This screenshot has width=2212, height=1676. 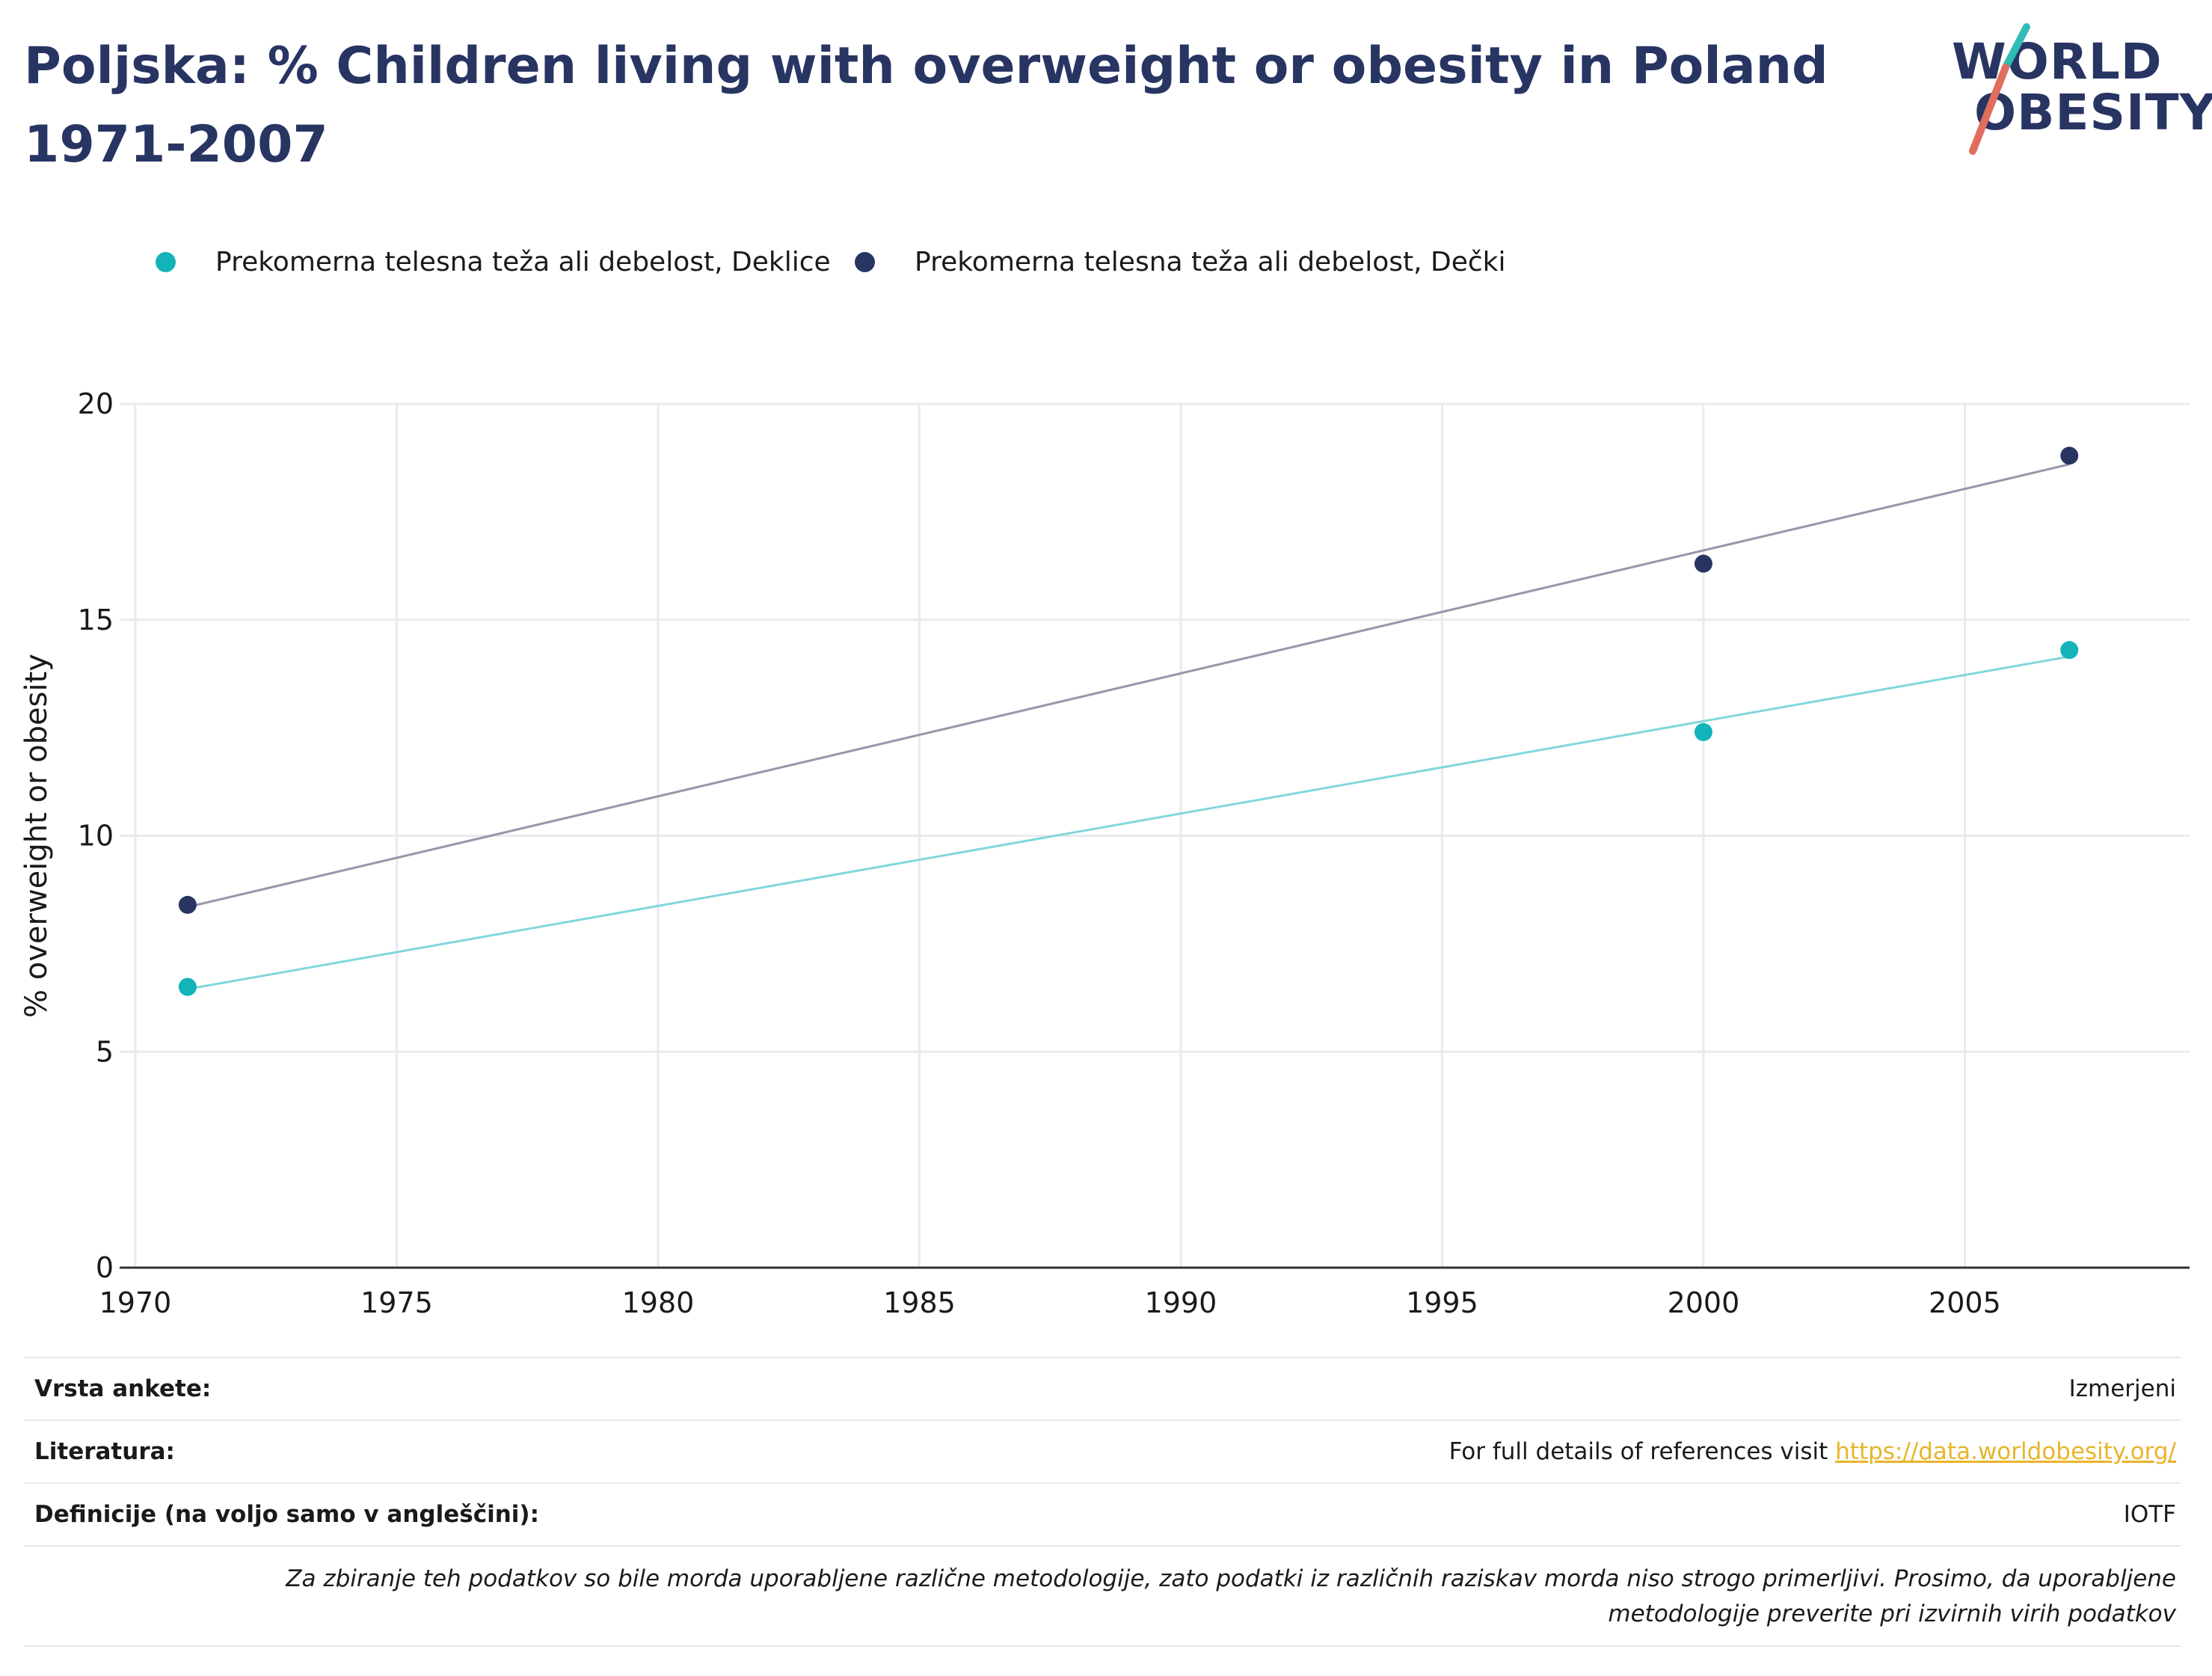 I want to click on legend-marker-boys, so click(x=865, y=262).